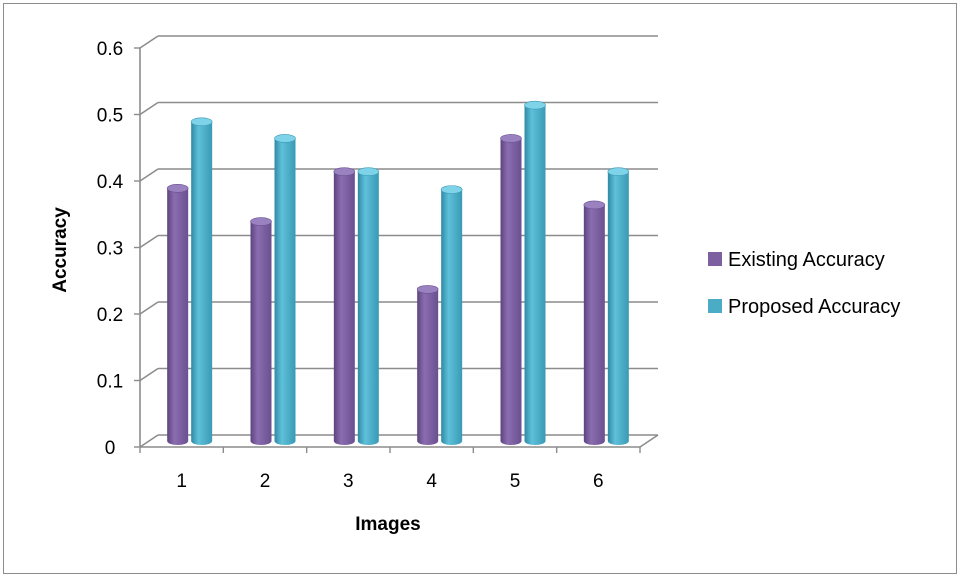 This screenshot has height=577, width=961. I want to click on y-axis-tick-labels: 0 0.1 0.2 0.3 0.4 0.5 0.6, so click(110, 249).